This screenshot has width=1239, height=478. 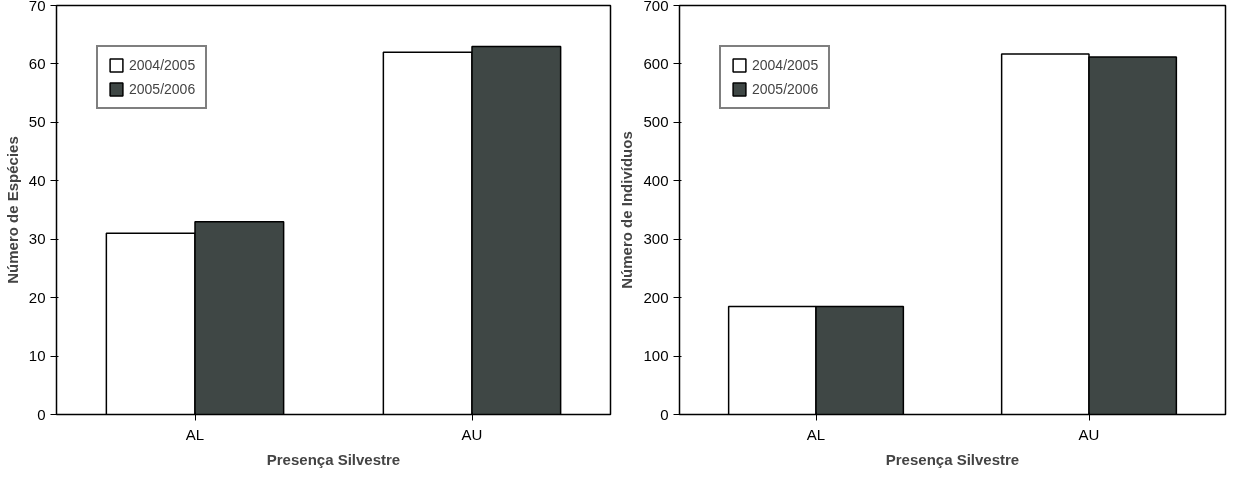 I want to click on y-tick-label: 500, so click(x=656, y=122).